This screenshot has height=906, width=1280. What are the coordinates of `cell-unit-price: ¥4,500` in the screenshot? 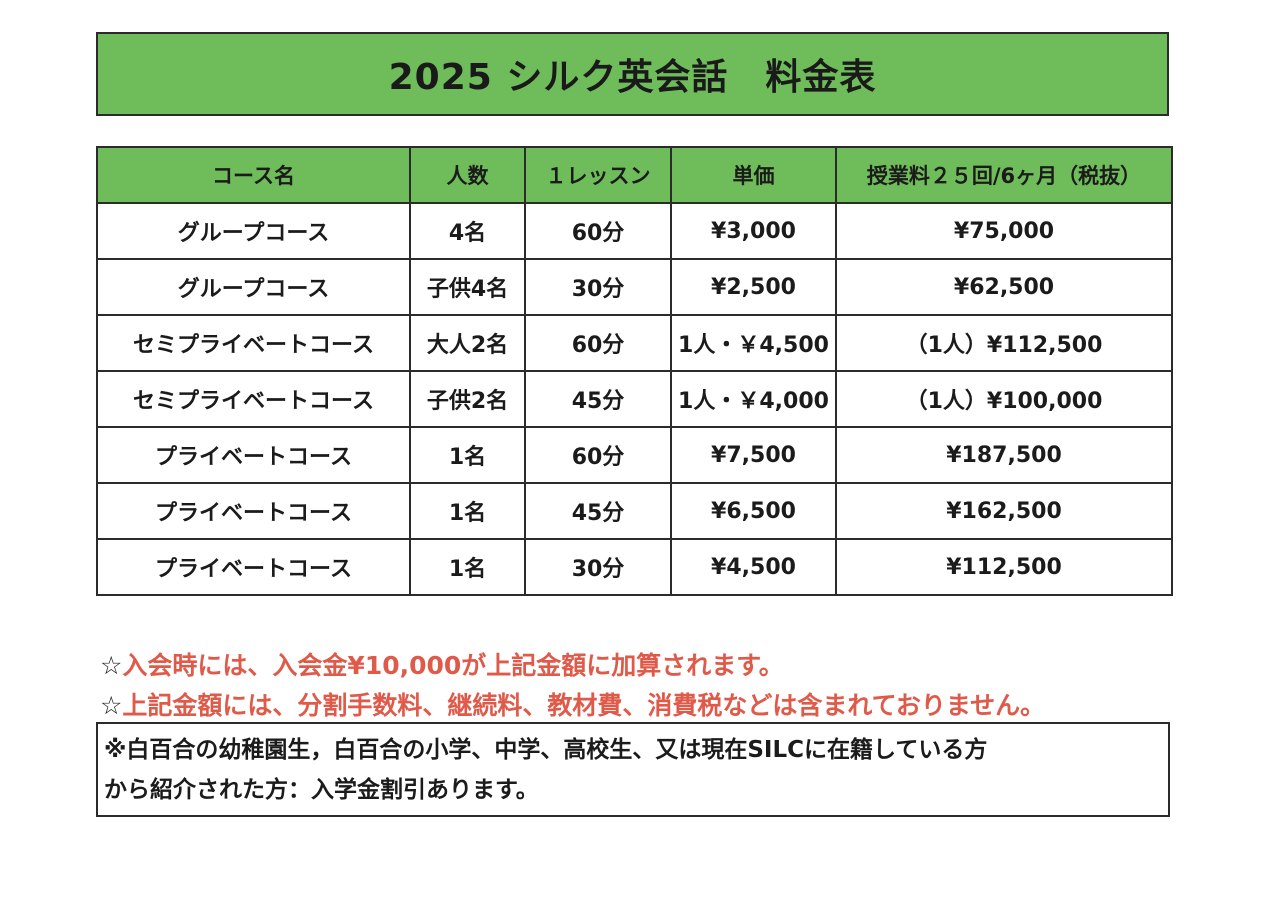 It's located at (753, 567).